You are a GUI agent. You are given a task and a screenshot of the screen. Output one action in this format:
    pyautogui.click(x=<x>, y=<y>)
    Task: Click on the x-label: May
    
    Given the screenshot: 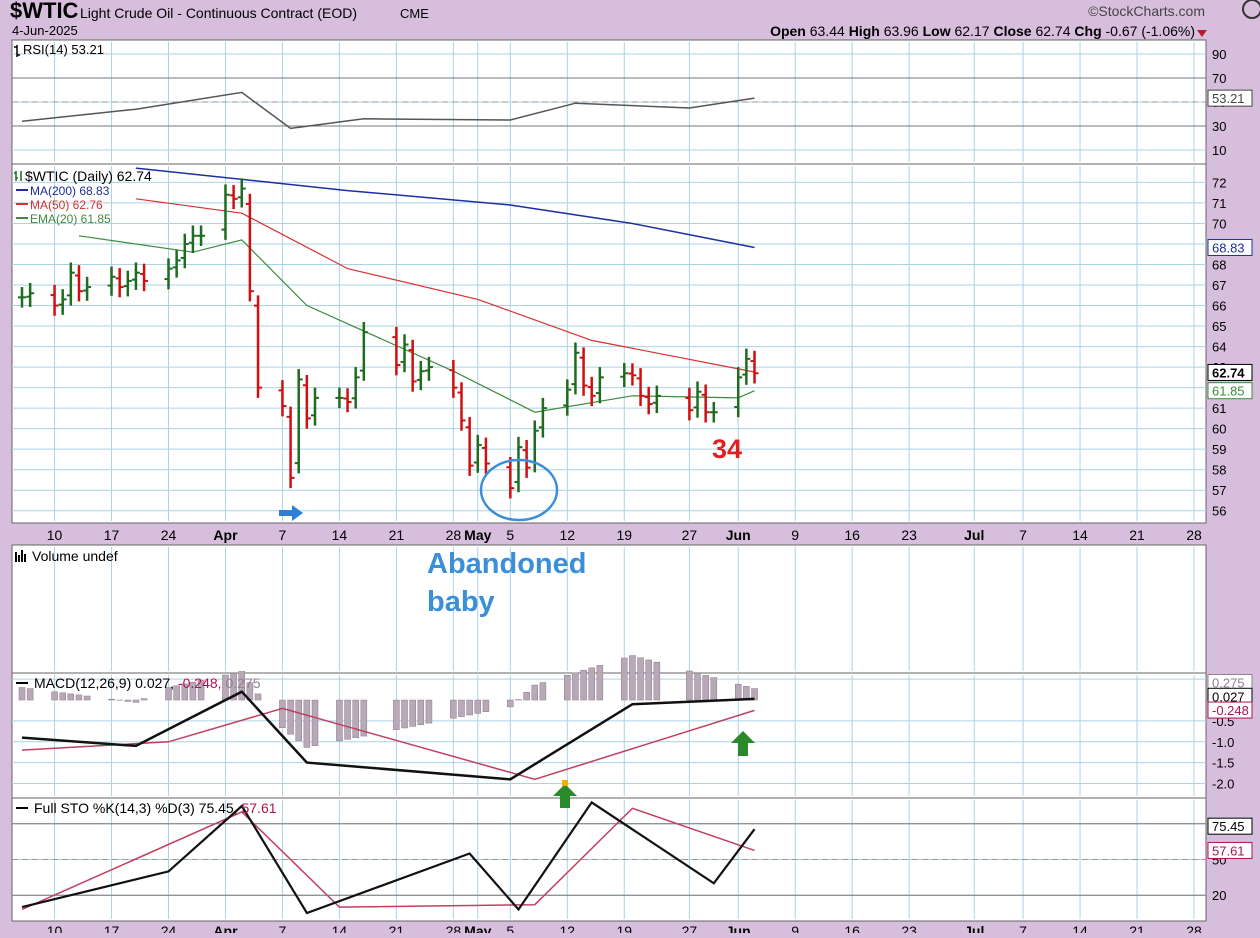 What is the action you would take?
    pyautogui.click(x=477, y=535)
    